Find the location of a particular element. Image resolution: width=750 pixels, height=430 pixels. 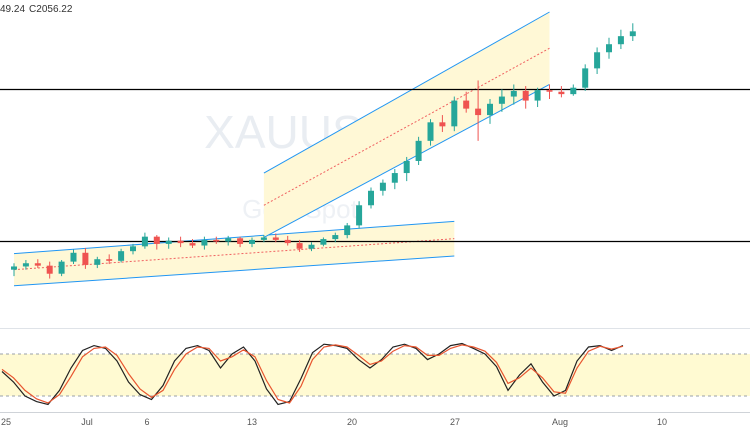

stochastic-pane is located at coordinates (375, 374).